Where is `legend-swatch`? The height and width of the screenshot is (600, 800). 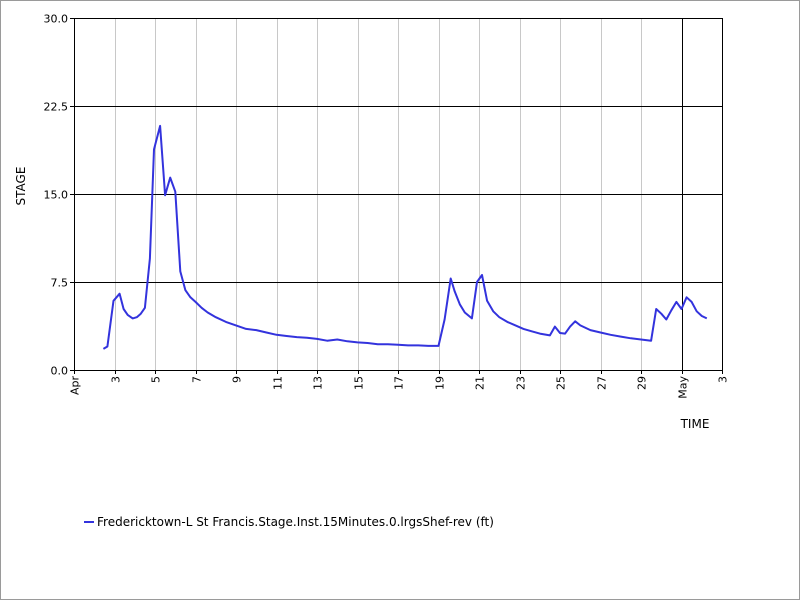 legend-swatch is located at coordinates (89, 522).